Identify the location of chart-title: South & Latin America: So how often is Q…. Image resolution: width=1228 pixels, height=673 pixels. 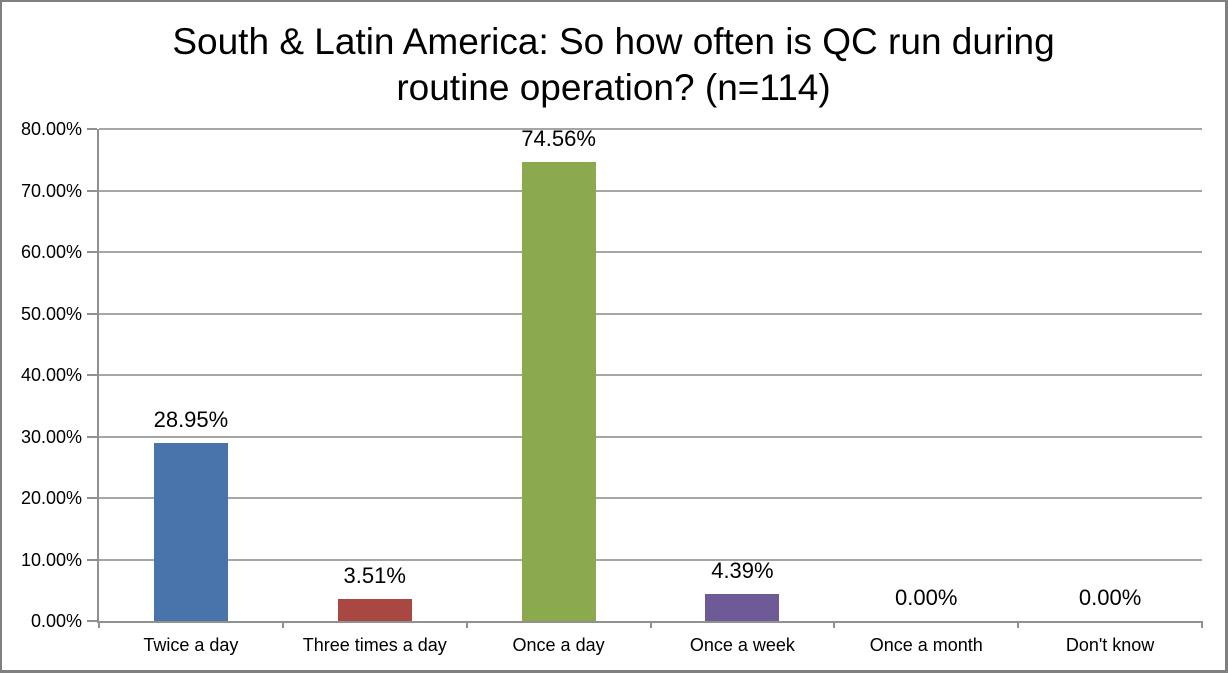
(613, 65).